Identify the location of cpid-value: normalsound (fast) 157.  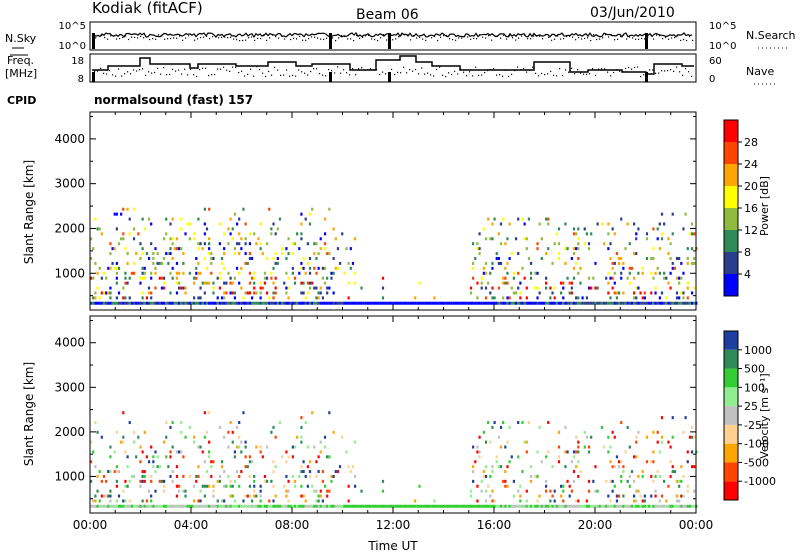
(173, 100).